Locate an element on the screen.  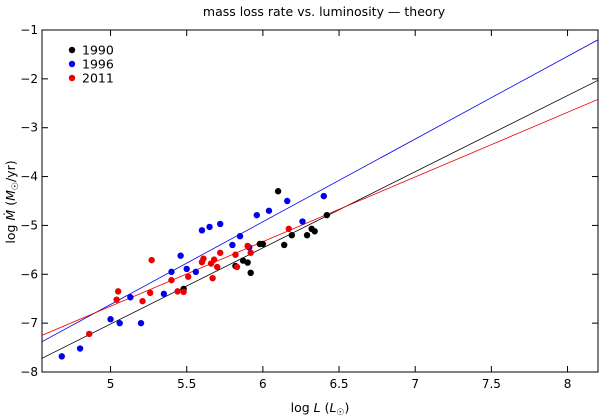
x-axis-label: log L (L☉) is located at coordinates (320, 409).